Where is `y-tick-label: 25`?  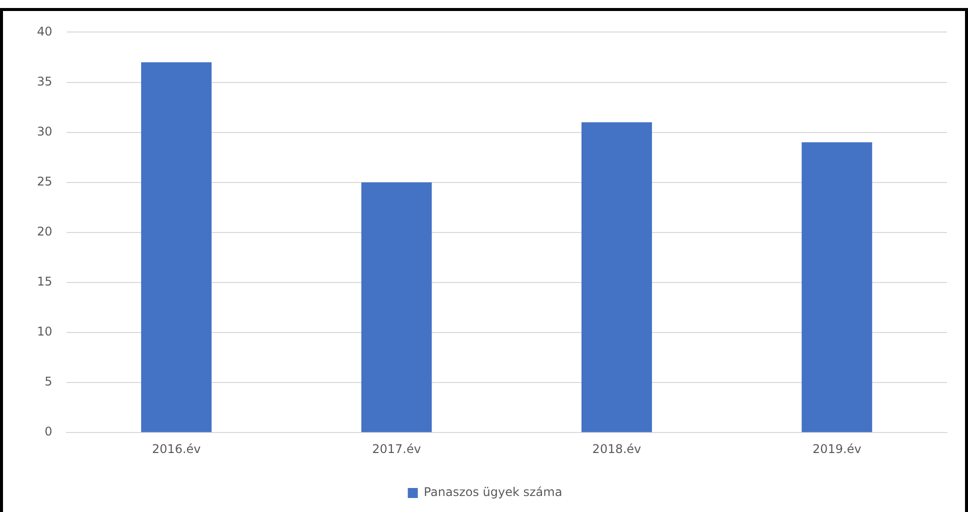 y-tick-label: 25 is located at coordinates (44, 181).